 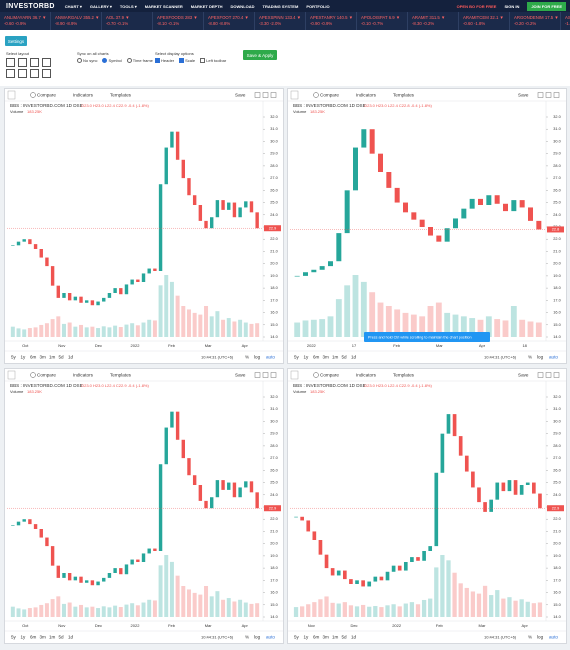 What do you see at coordinates (331, 21) in the screenshot?
I see `ticker-item: APEXTANRY 140.5 ▼ -0.90 -0.9%` at bounding box center [331, 21].